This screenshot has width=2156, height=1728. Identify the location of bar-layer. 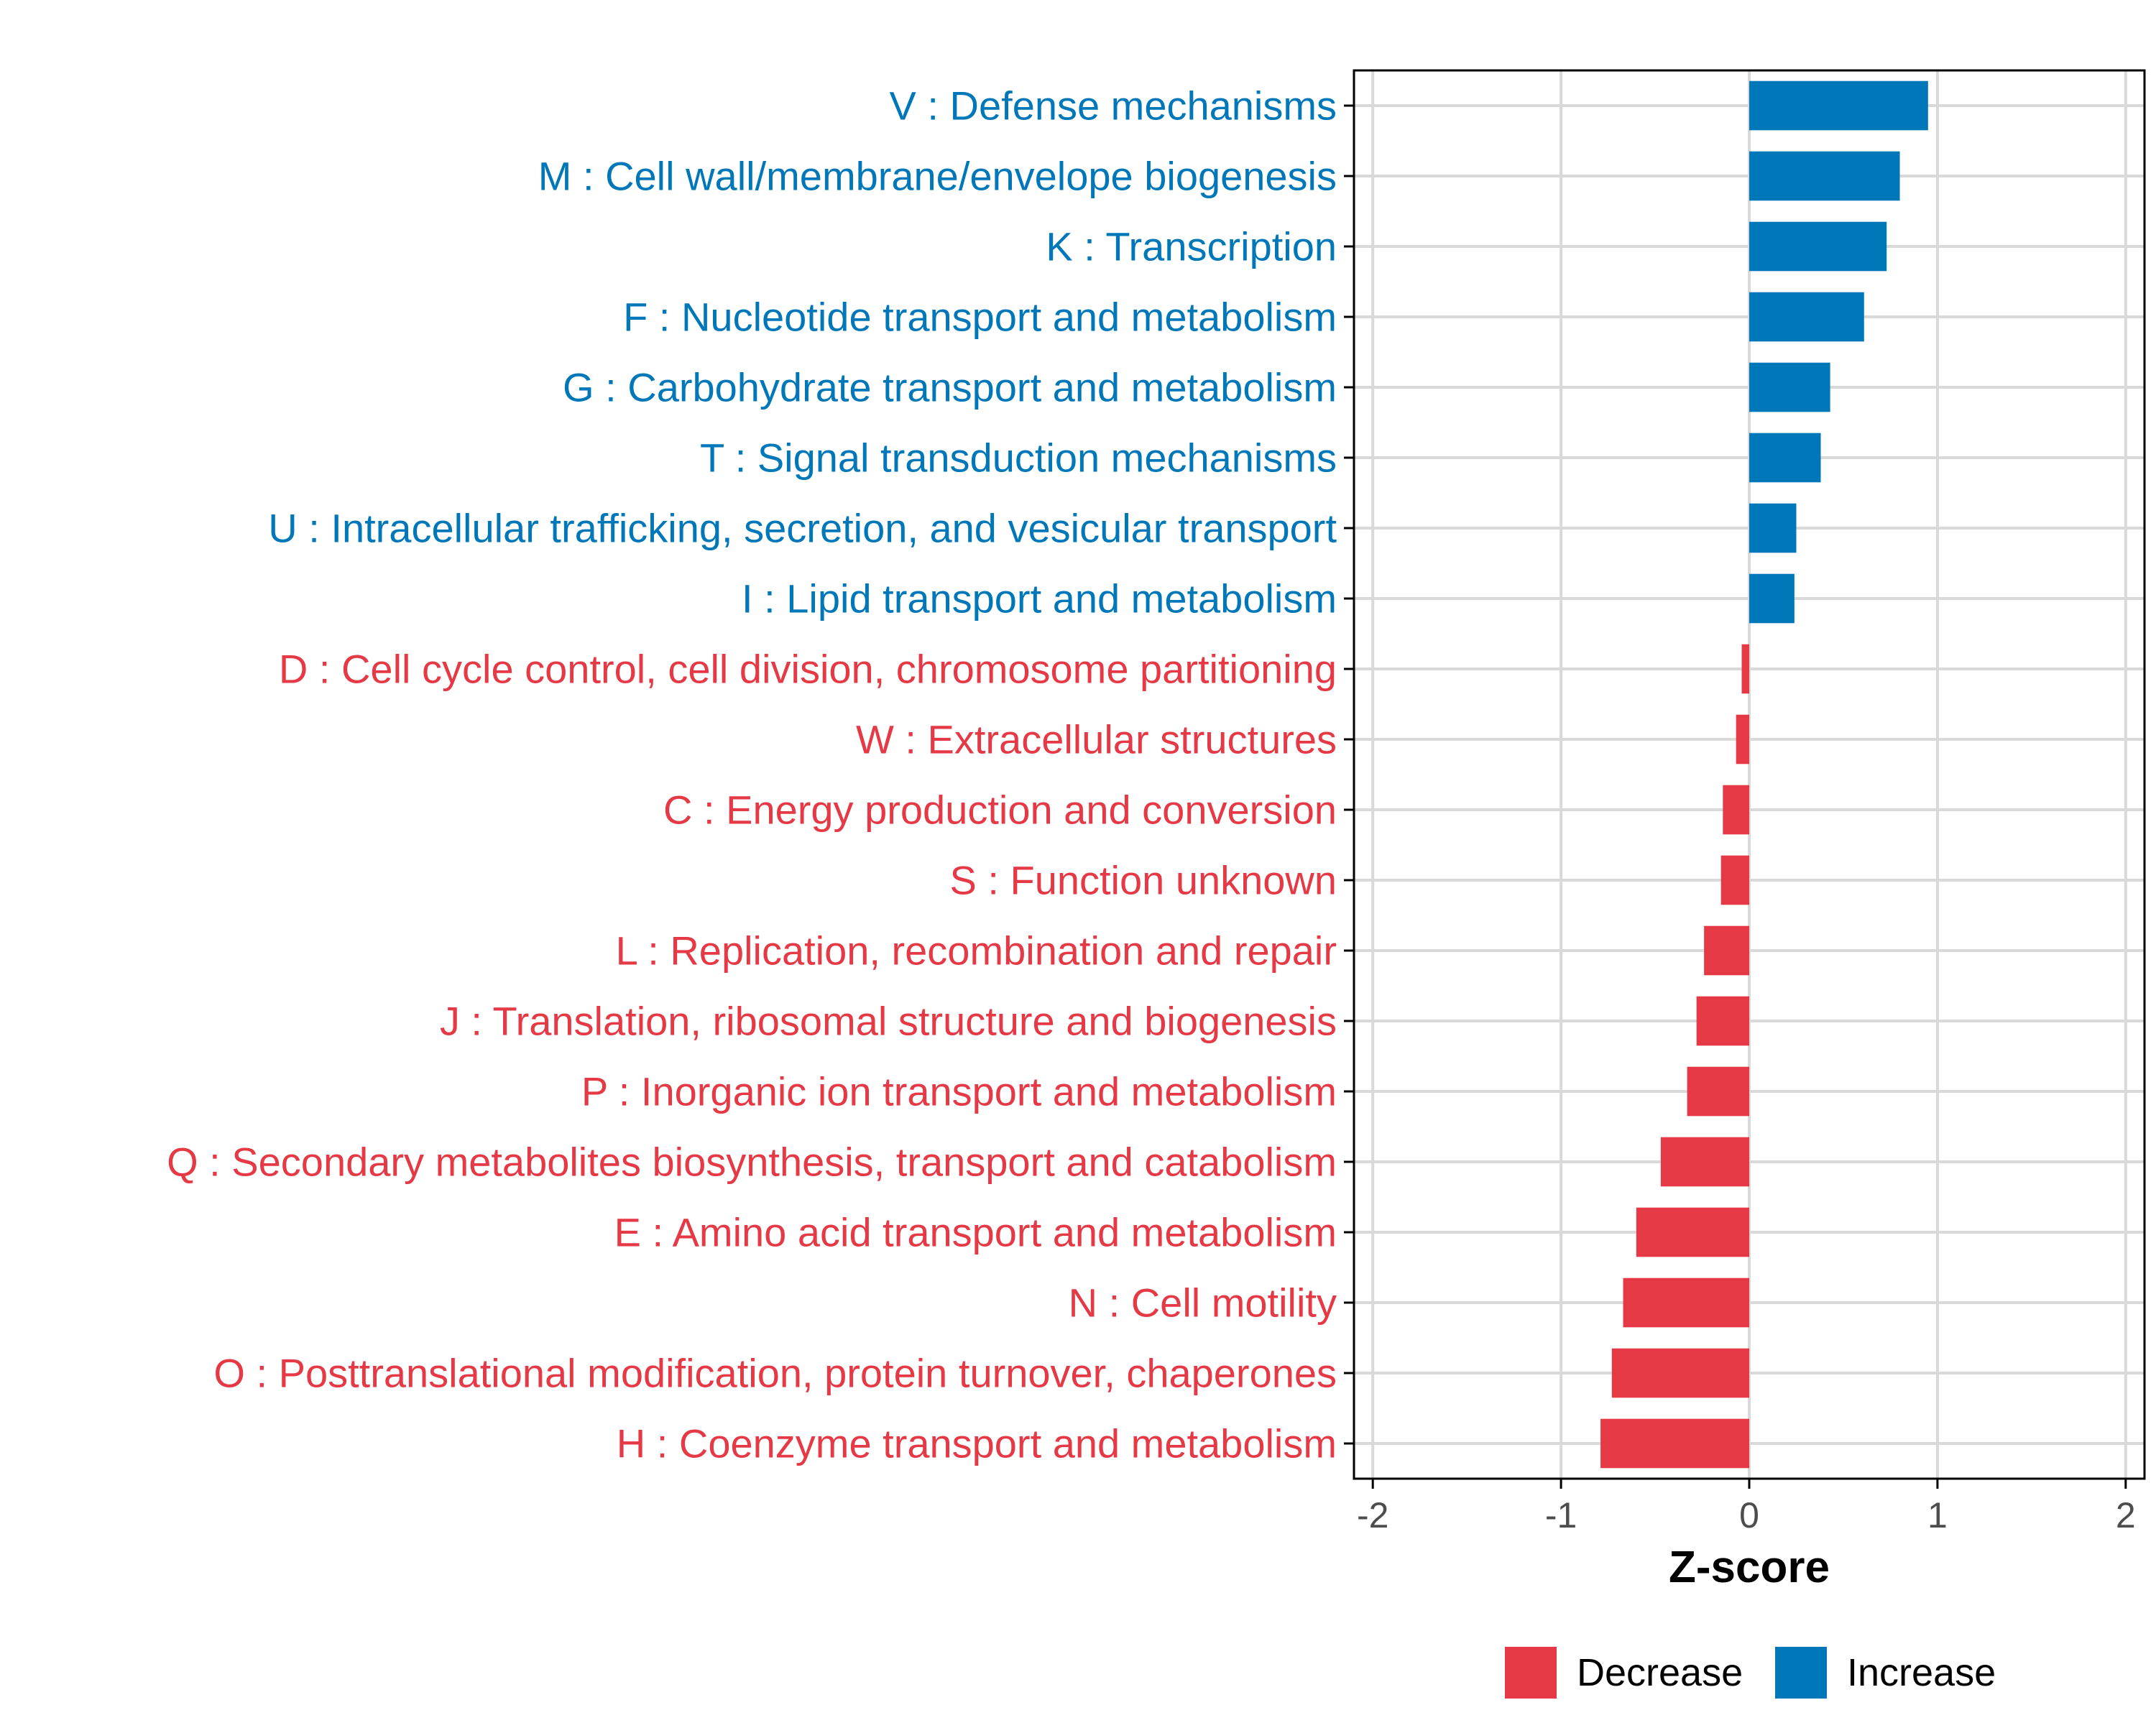
(1764, 774).